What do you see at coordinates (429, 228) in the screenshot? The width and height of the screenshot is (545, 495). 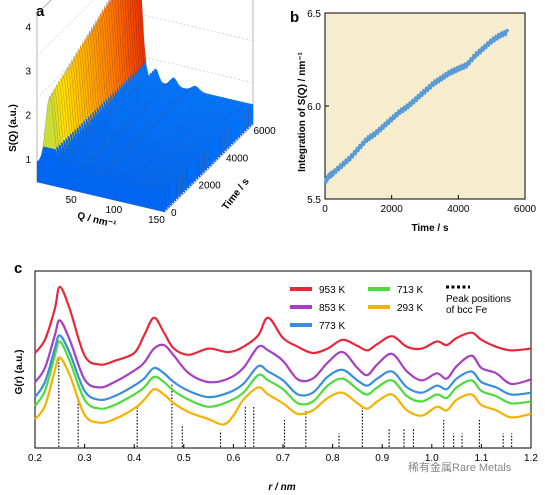 I see `panel-b-xlabel: Time / s` at bounding box center [429, 228].